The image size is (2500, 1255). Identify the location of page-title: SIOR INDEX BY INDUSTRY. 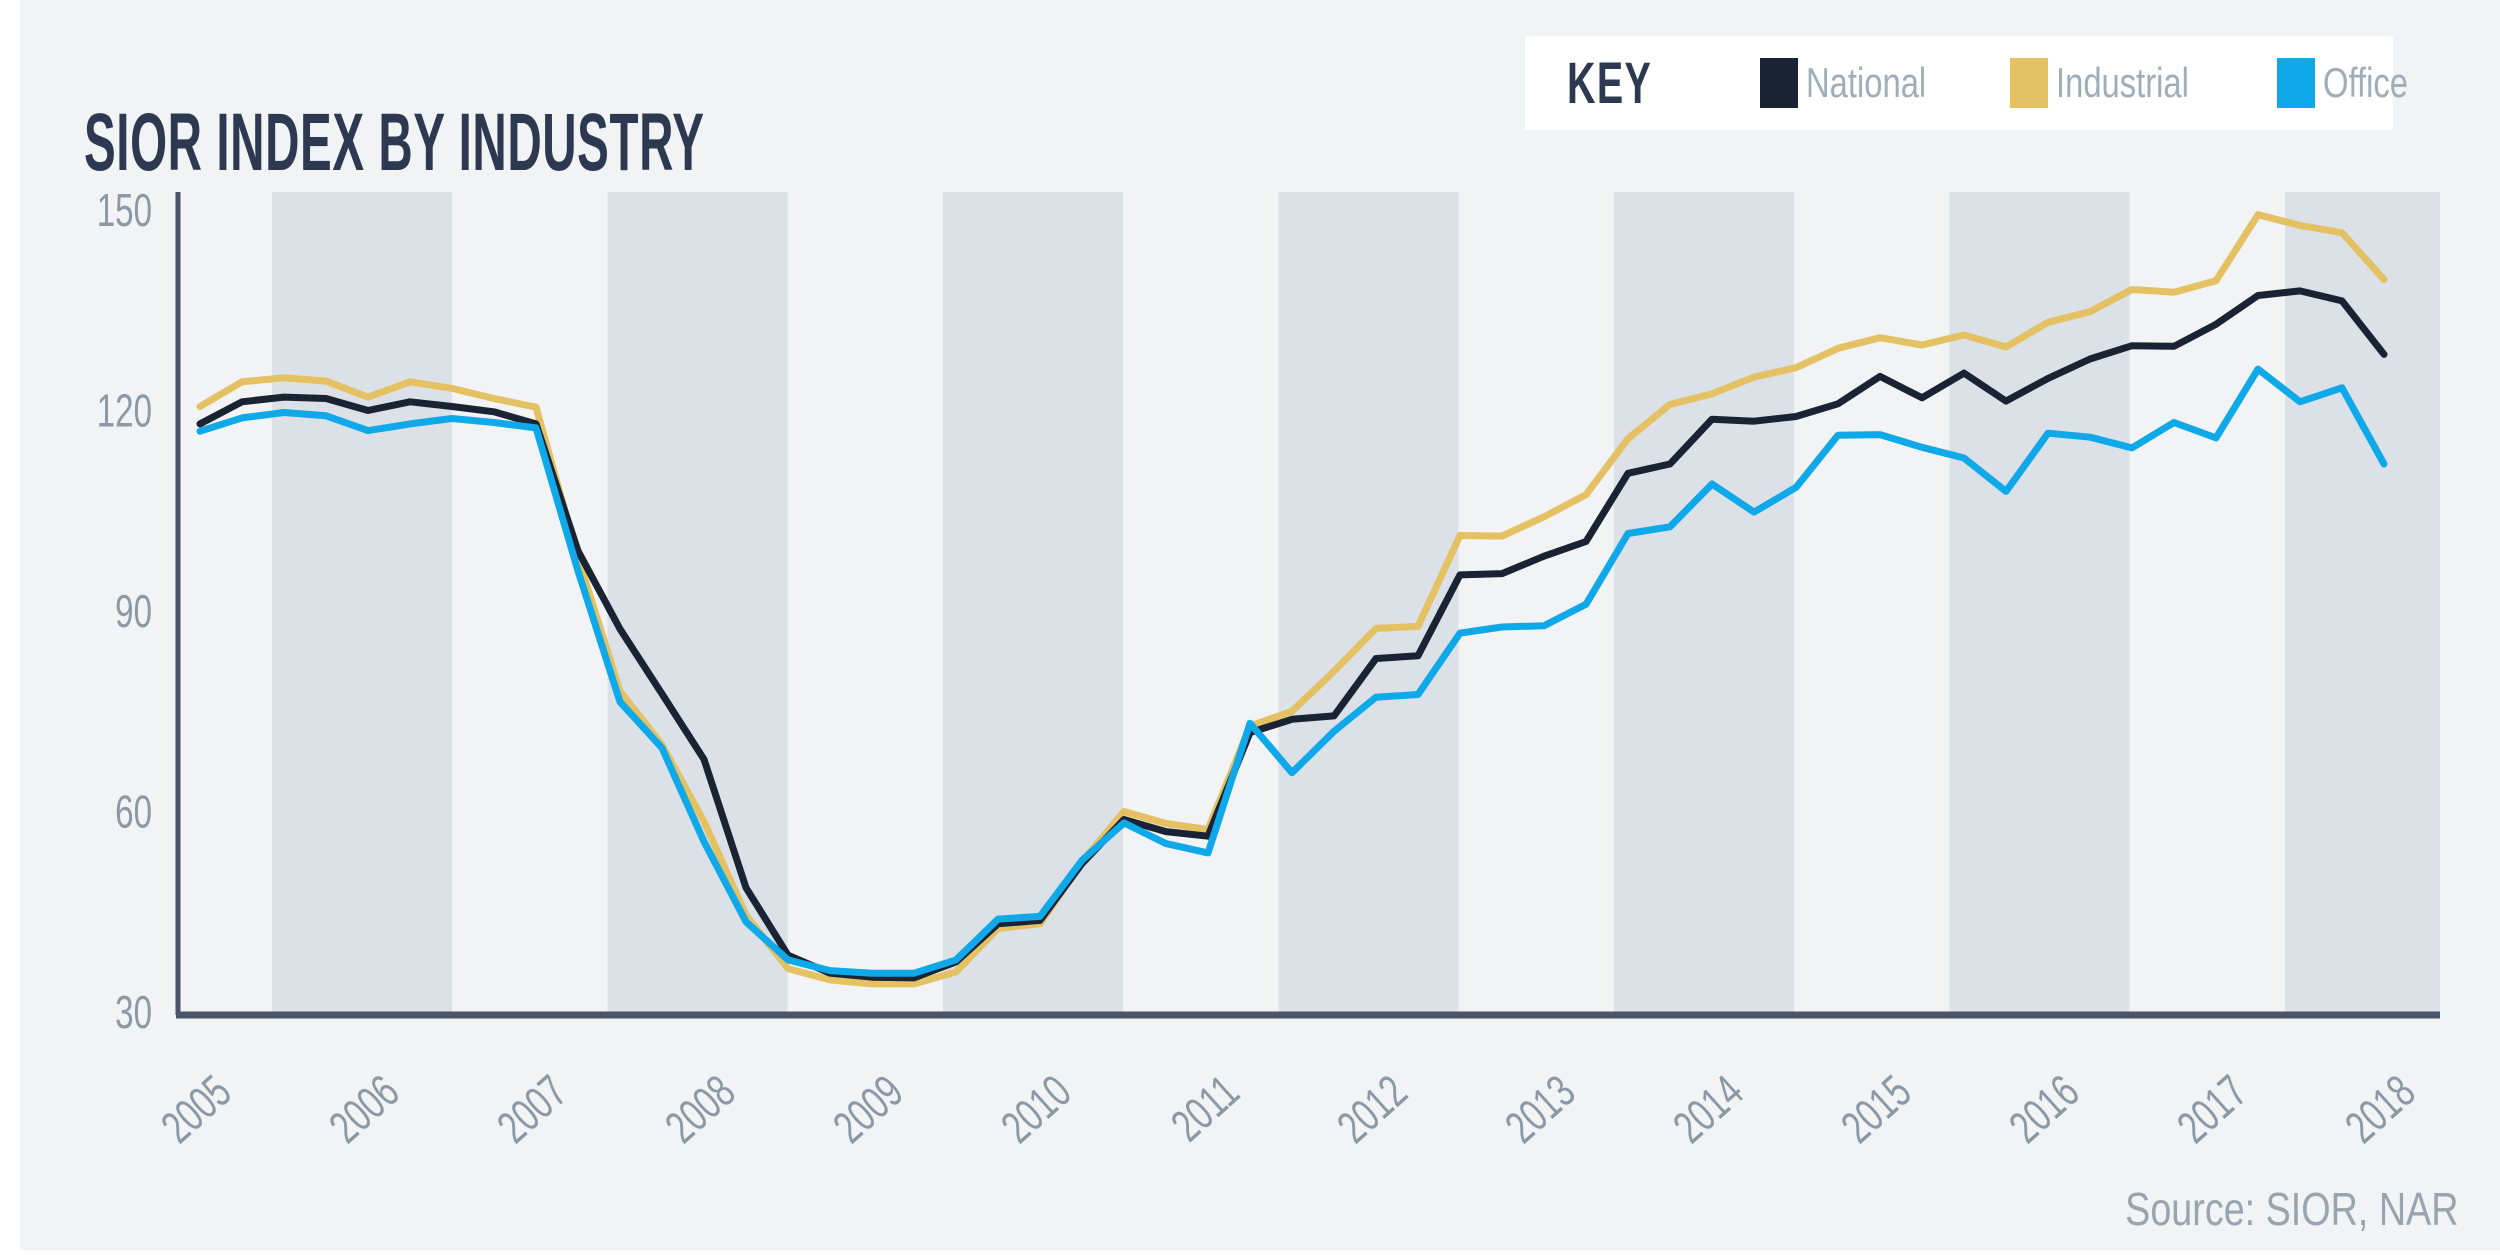
(394, 142).